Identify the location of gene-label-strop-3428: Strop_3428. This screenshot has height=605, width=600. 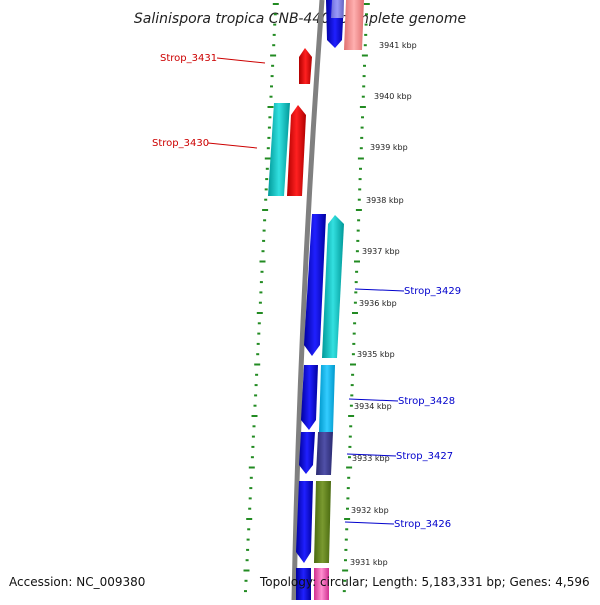
(426, 401).